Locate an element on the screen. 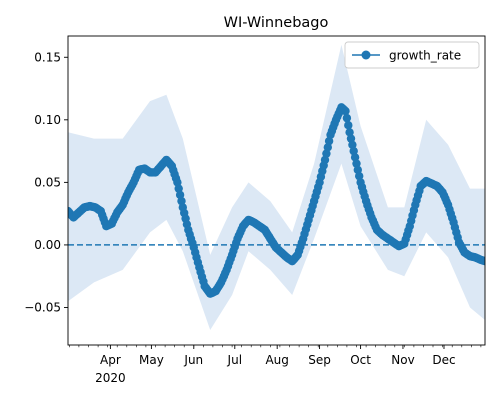 Image resolution: width=500 pixels, height=400 pixels. y-tick-label: 0.15 is located at coordinates (47, 57).